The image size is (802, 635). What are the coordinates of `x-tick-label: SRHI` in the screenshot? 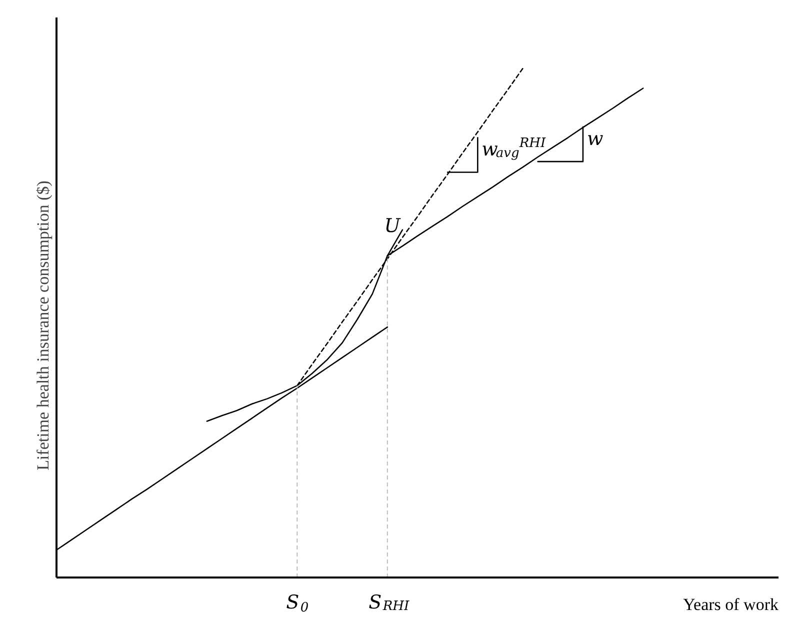 It's located at (389, 603).